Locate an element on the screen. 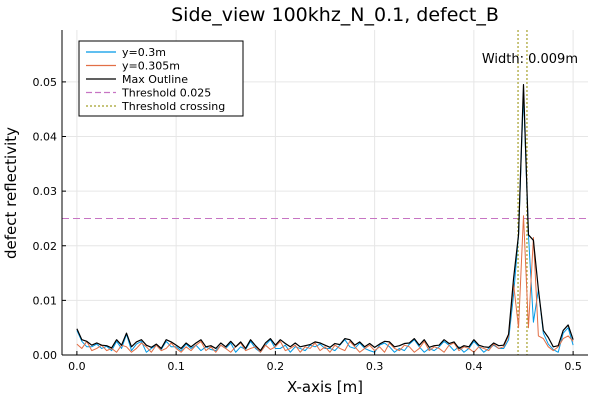 This screenshot has height=400, width=600. legend-entry-y-0-305m-label: y=0.305m is located at coordinates (151, 66).